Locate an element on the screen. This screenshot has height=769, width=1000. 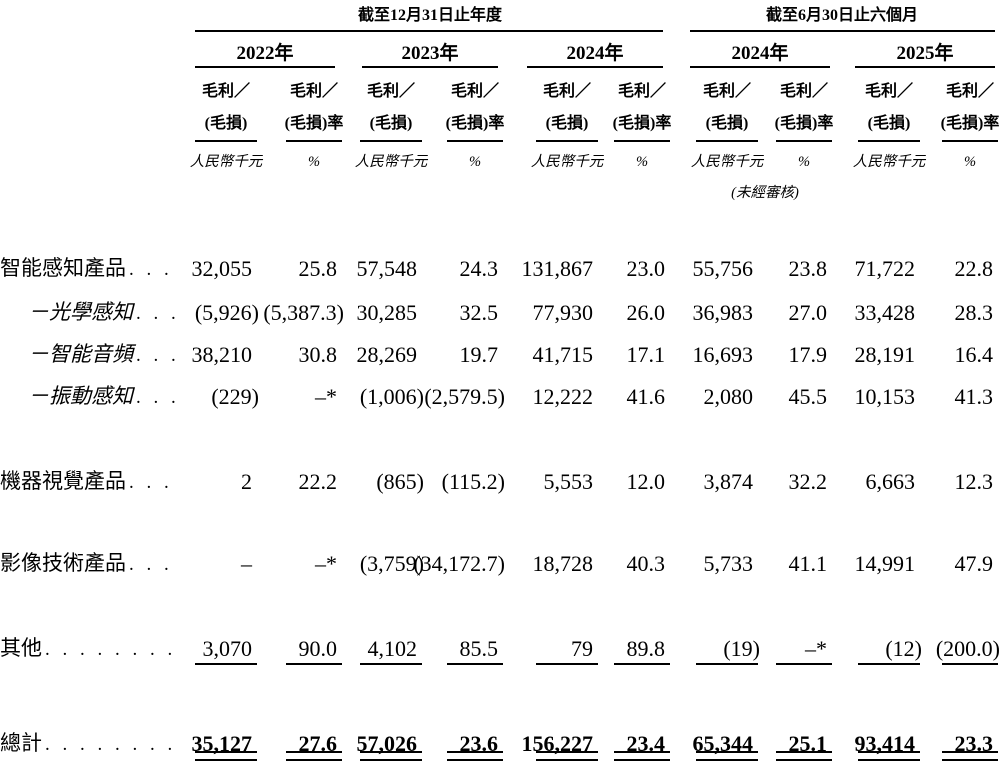
cell-value: (19) is located at coordinates (741, 648).